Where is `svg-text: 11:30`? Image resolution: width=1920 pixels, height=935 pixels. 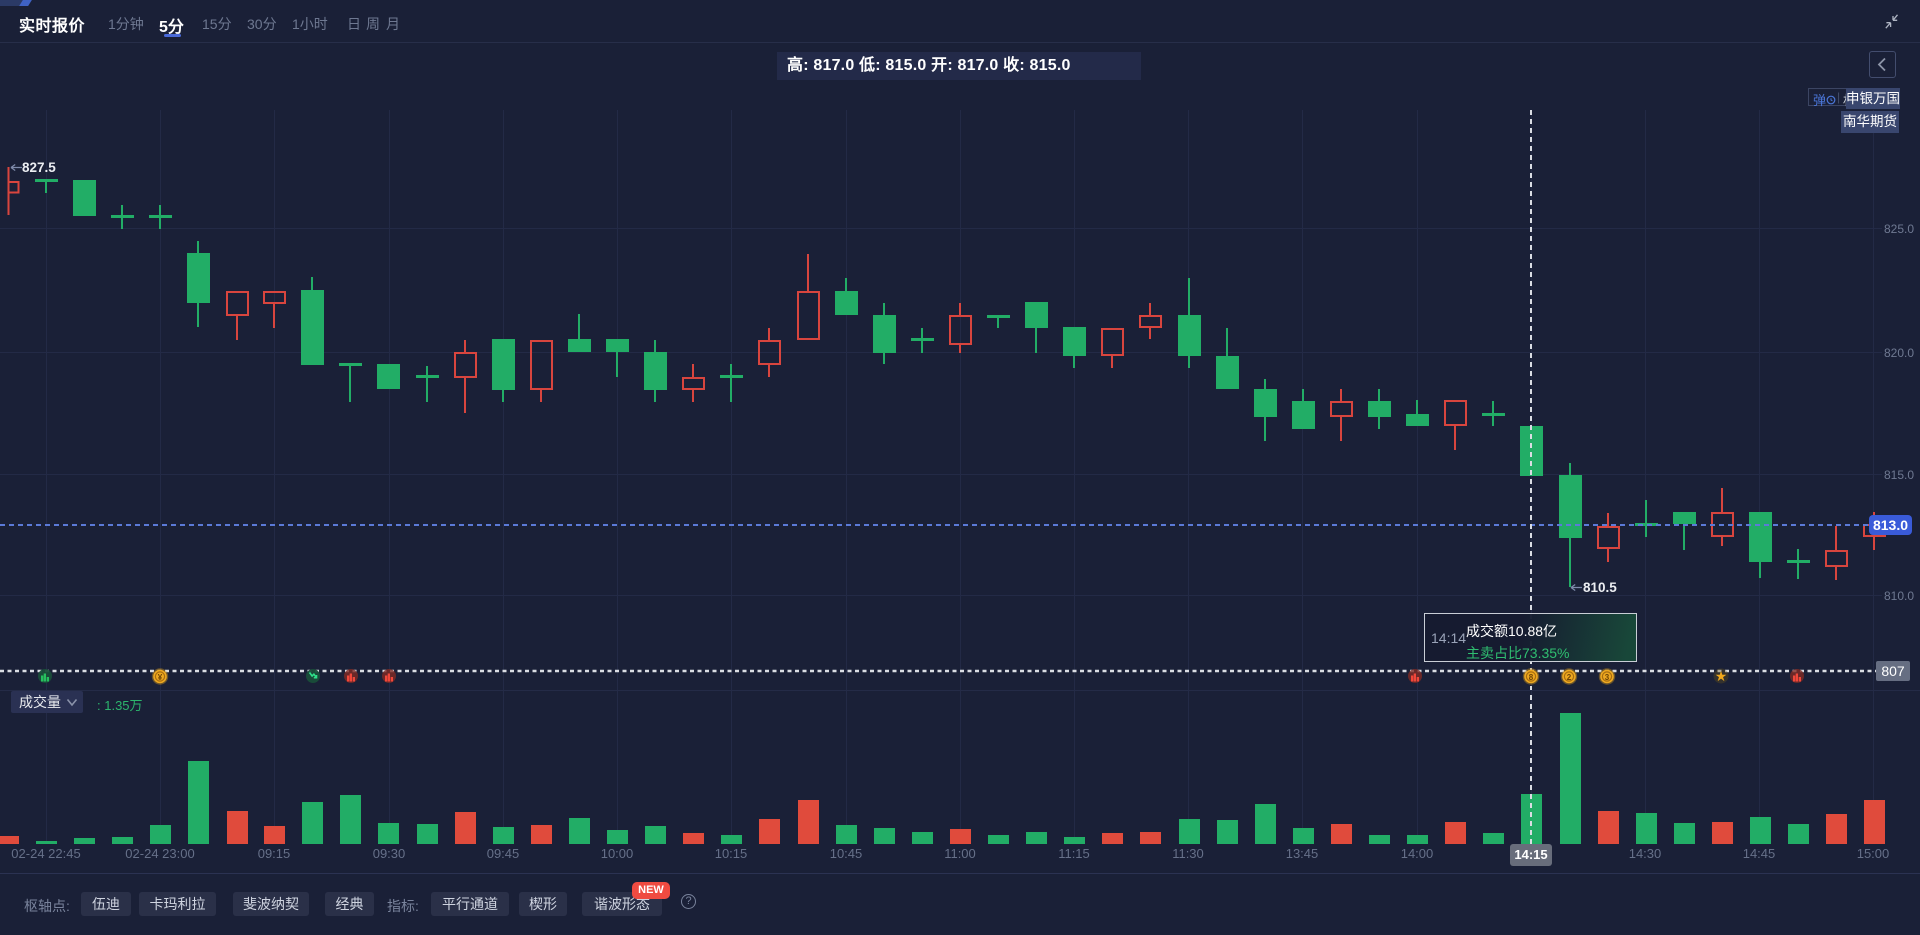 svg-text: 11:30 is located at coordinates (1188, 853).